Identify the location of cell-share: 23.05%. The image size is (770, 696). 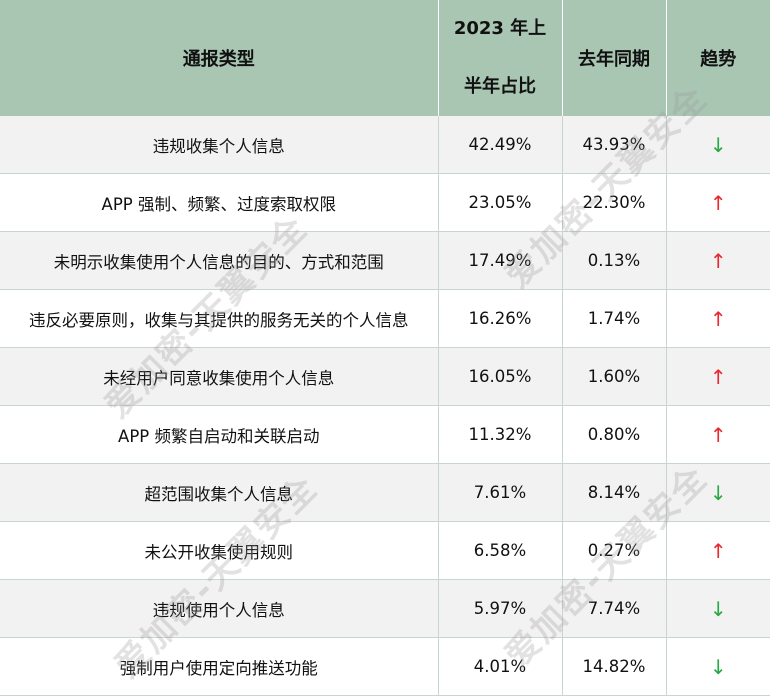
(500, 202).